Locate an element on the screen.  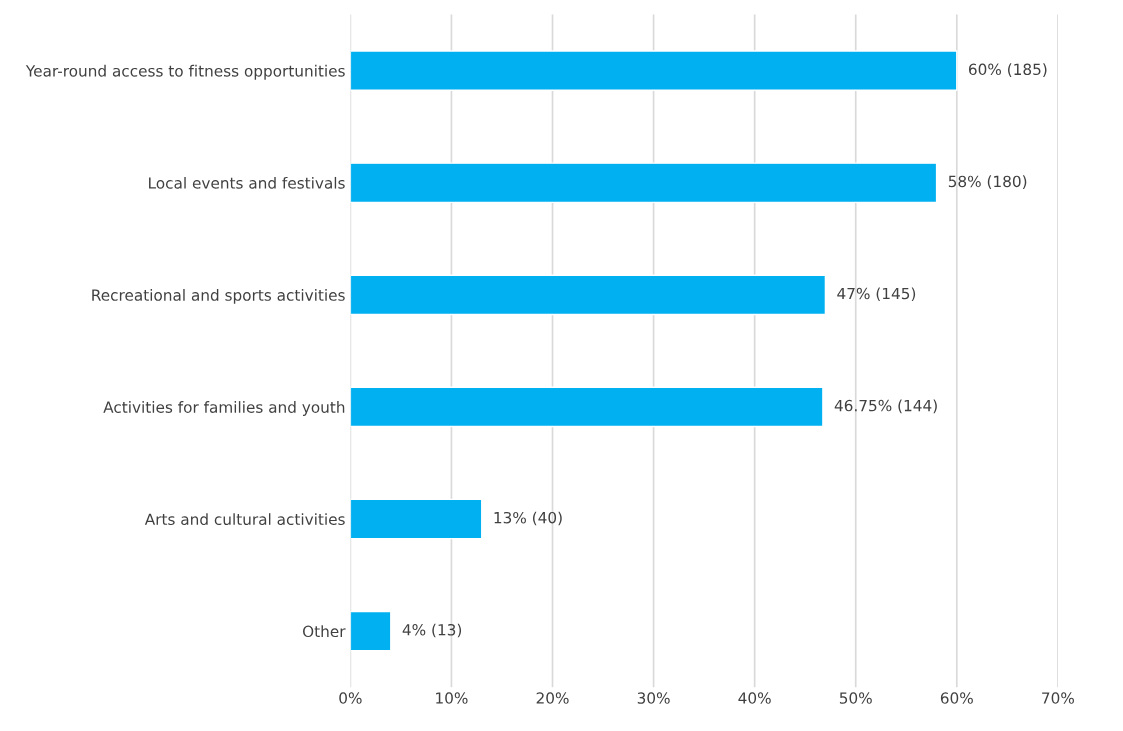
y-tick-label: Year-round access to fitness opportunities is located at coordinates (185, 72).